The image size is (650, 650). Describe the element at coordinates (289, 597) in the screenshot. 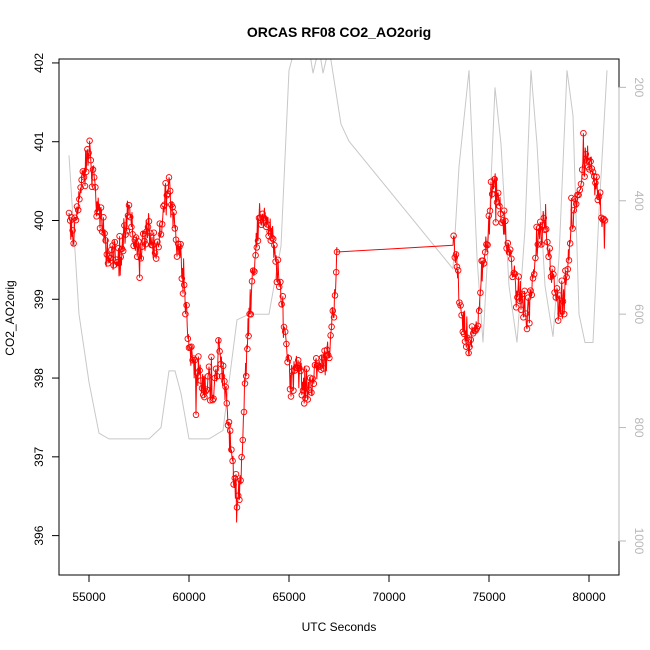

I see `x-tick-label-2: 65000` at that location.